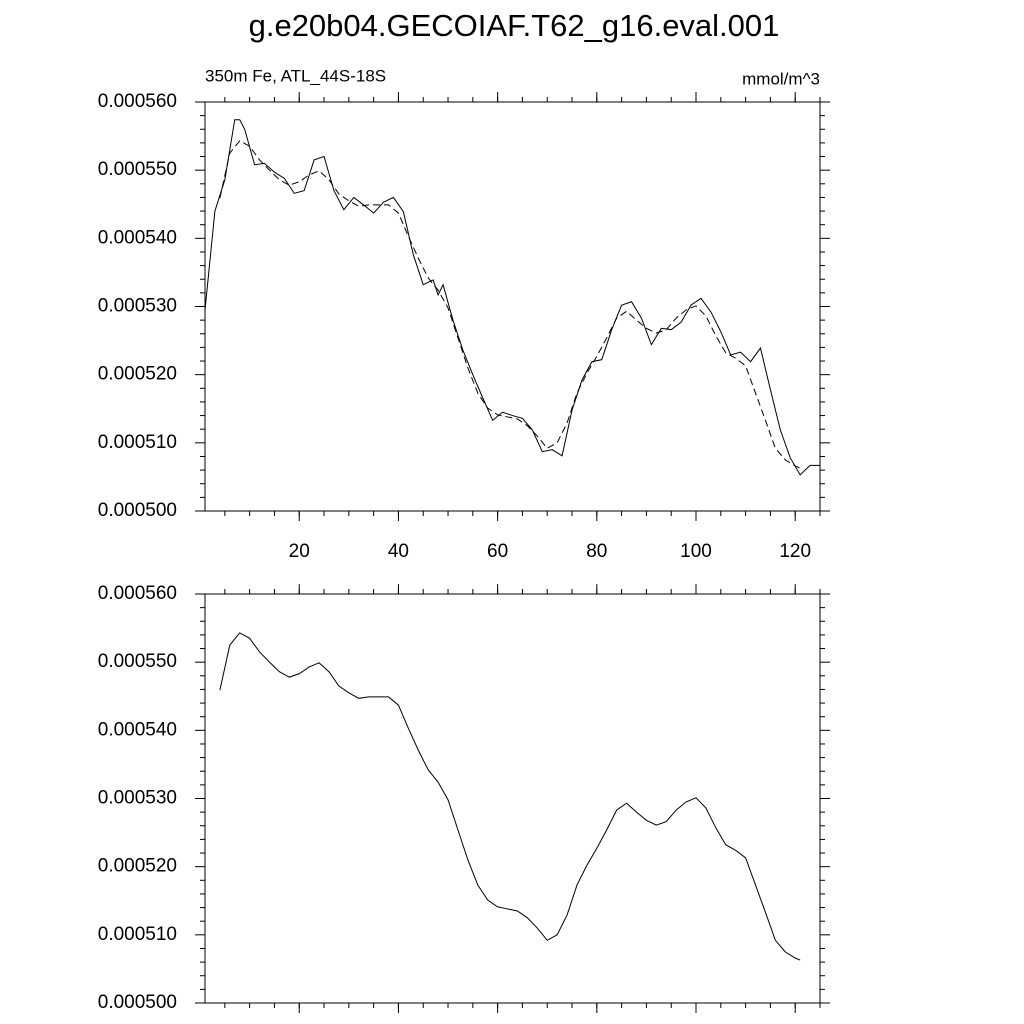 This screenshot has height=1024, width=1024. What do you see at coordinates (299, 551) in the screenshot?
I see `x-tick-label: 20` at bounding box center [299, 551].